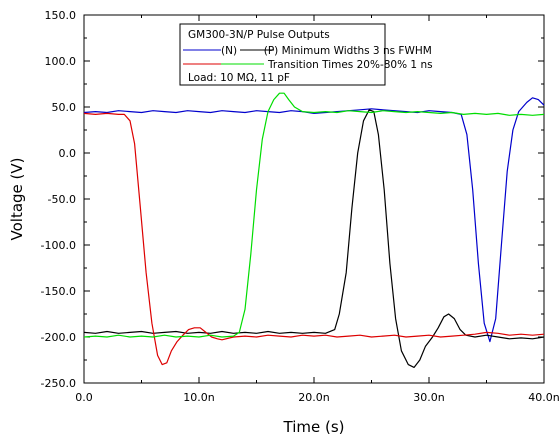 Image resolution: width=559 pixels, height=443 pixels. What do you see at coordinates (314, 427) in the screenshot?
I see `x-axis-title: Time (s)` at bounding box center [314, 427].